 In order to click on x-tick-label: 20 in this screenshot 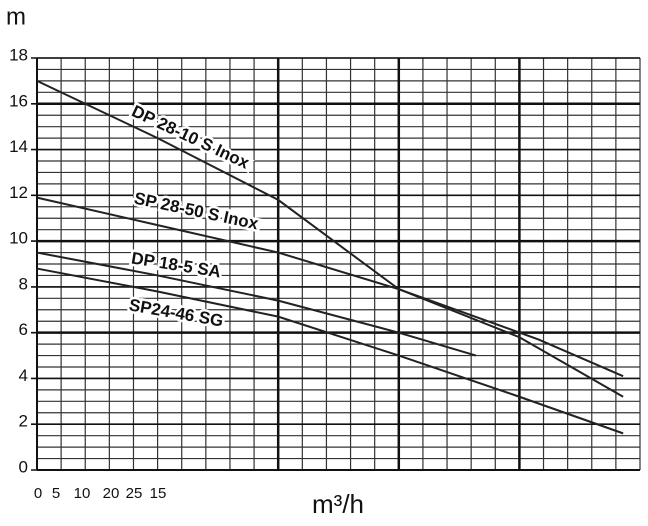, I will do `click(111, 493)`.